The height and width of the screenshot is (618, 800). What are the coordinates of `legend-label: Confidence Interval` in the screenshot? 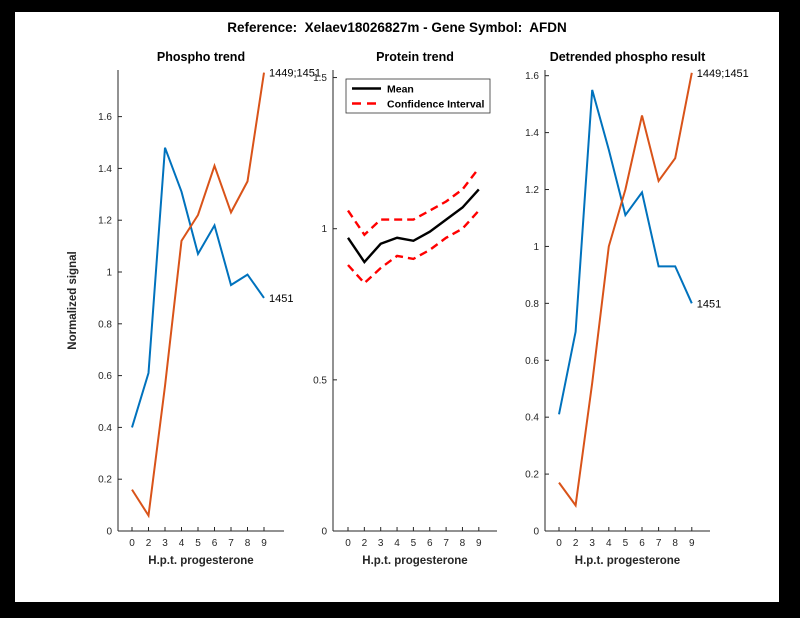 It's located at (436, 105).